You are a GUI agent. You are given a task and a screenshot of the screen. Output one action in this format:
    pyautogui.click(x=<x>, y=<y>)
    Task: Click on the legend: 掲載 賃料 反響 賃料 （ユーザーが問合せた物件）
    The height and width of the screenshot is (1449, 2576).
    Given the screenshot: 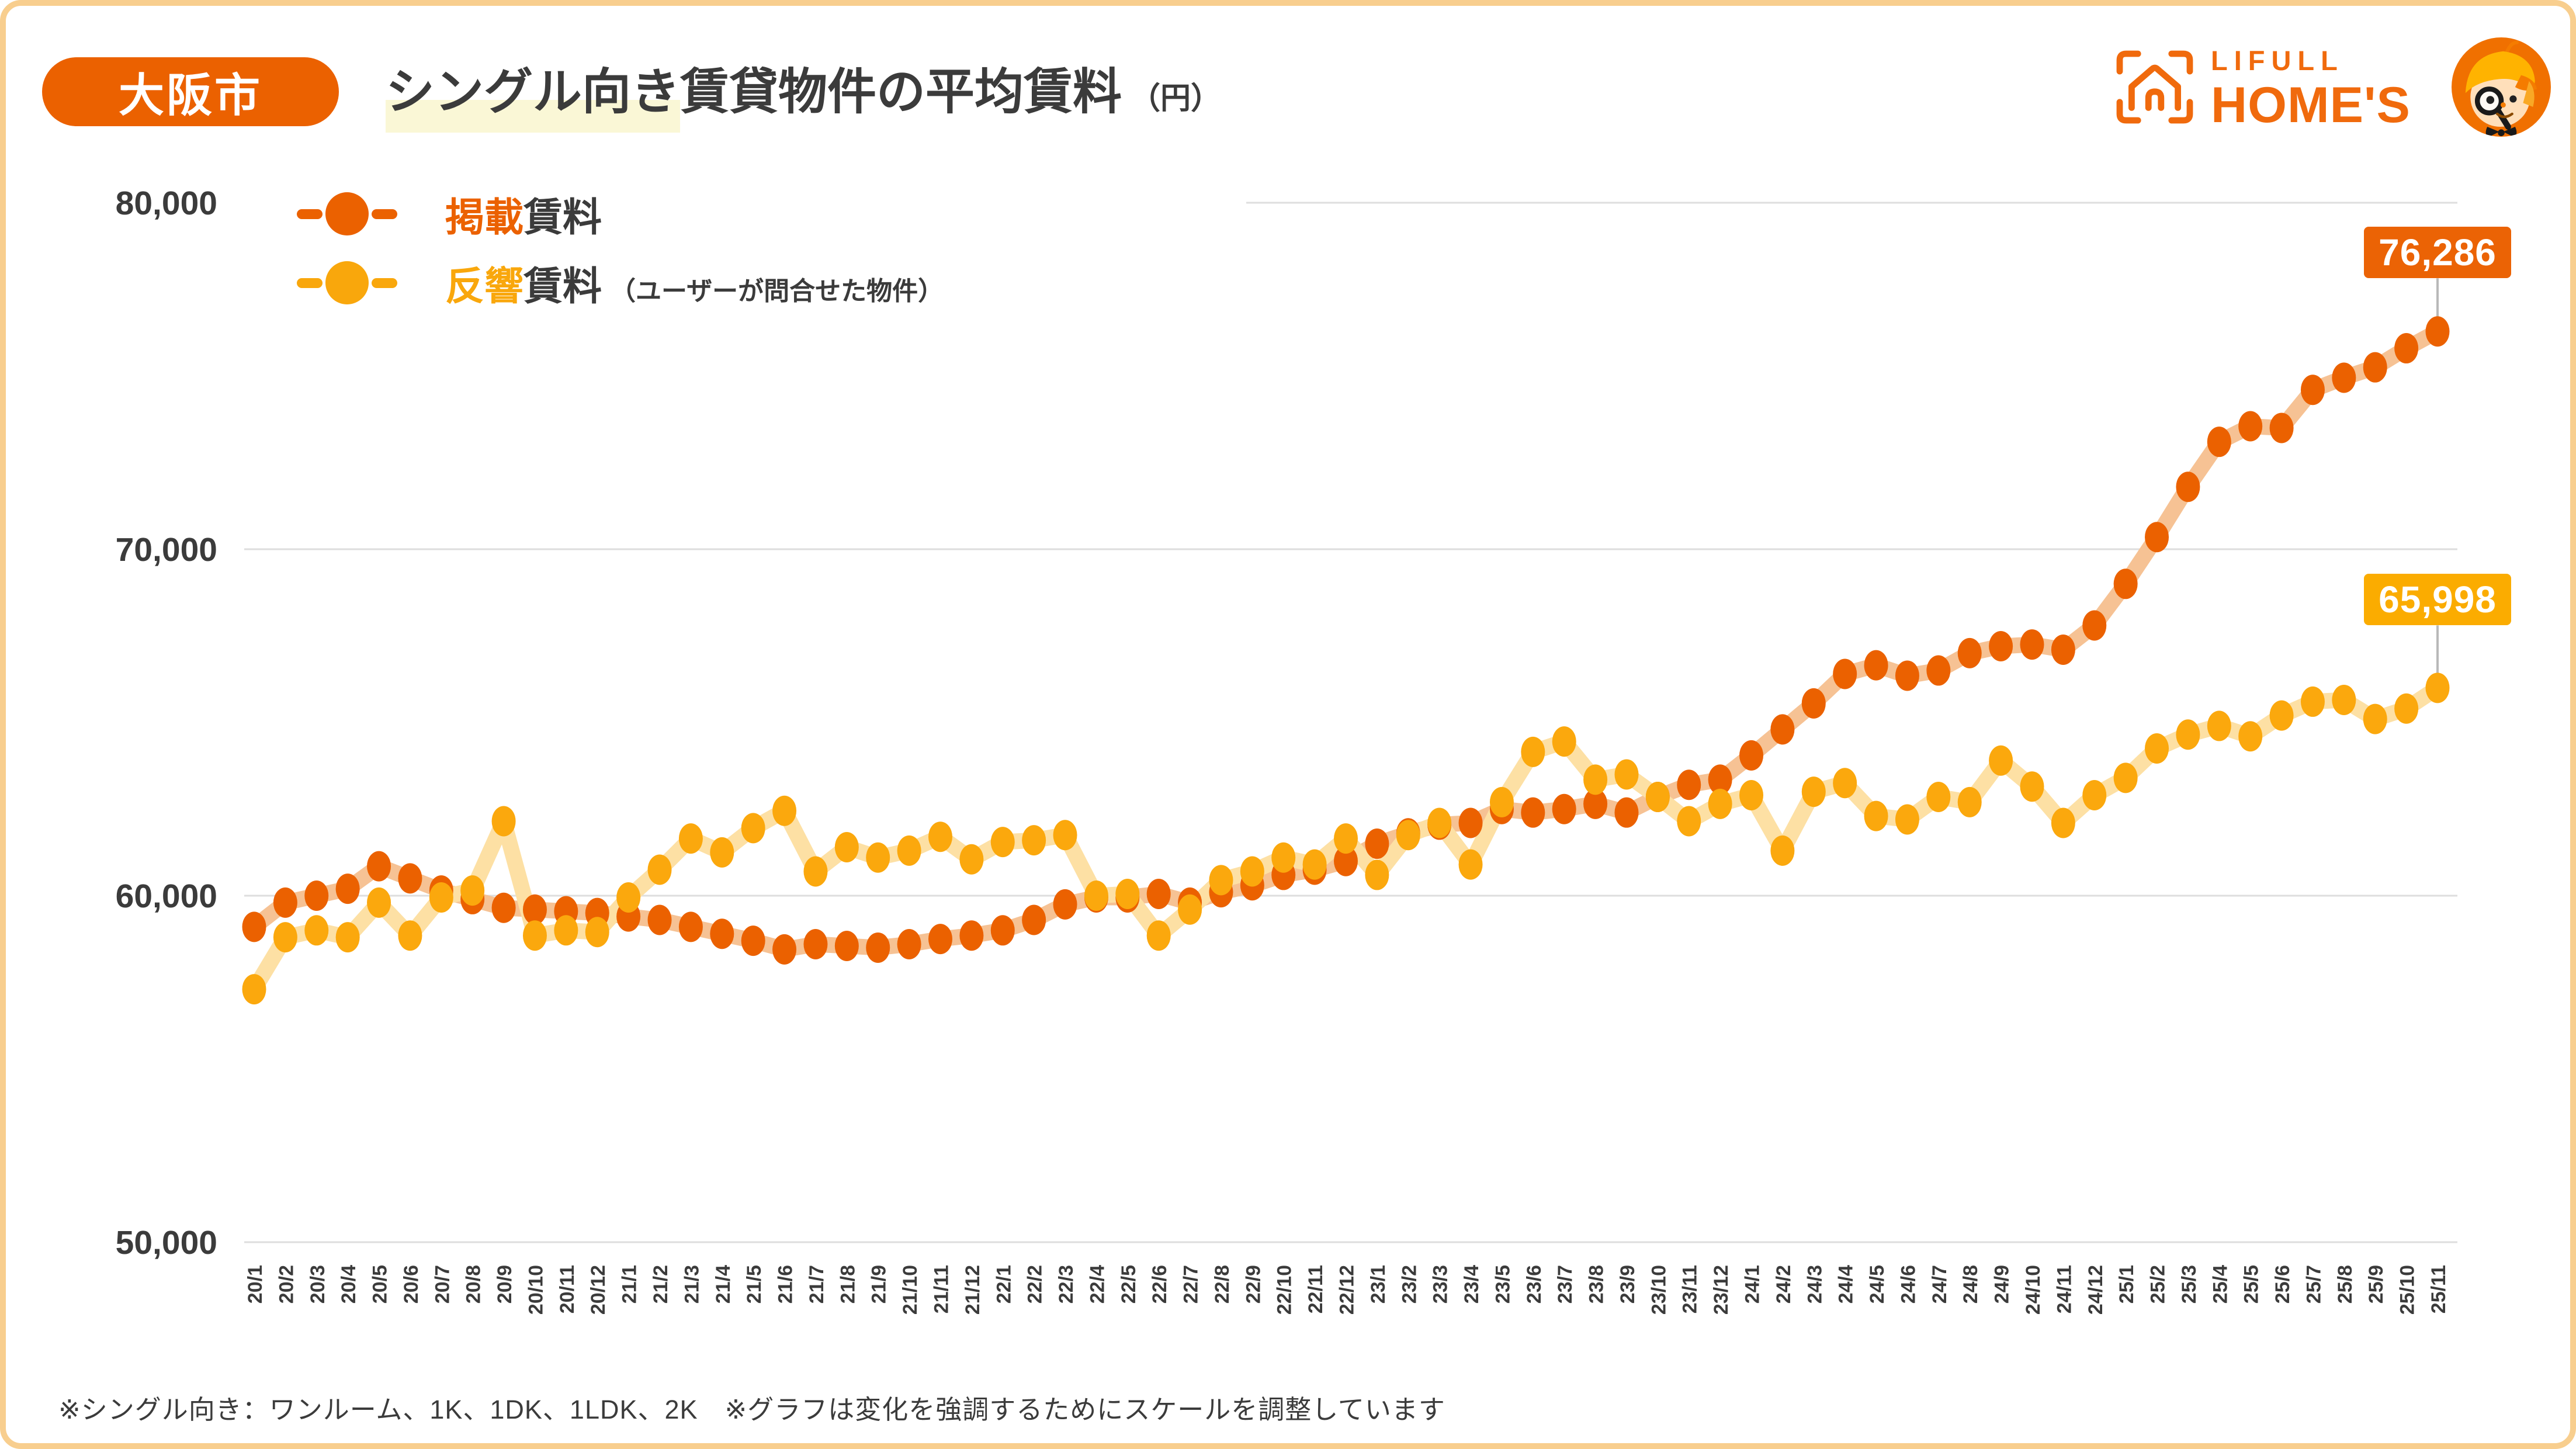 What is the action you would take?
    pyautogui.click(x=621, y=257)
    